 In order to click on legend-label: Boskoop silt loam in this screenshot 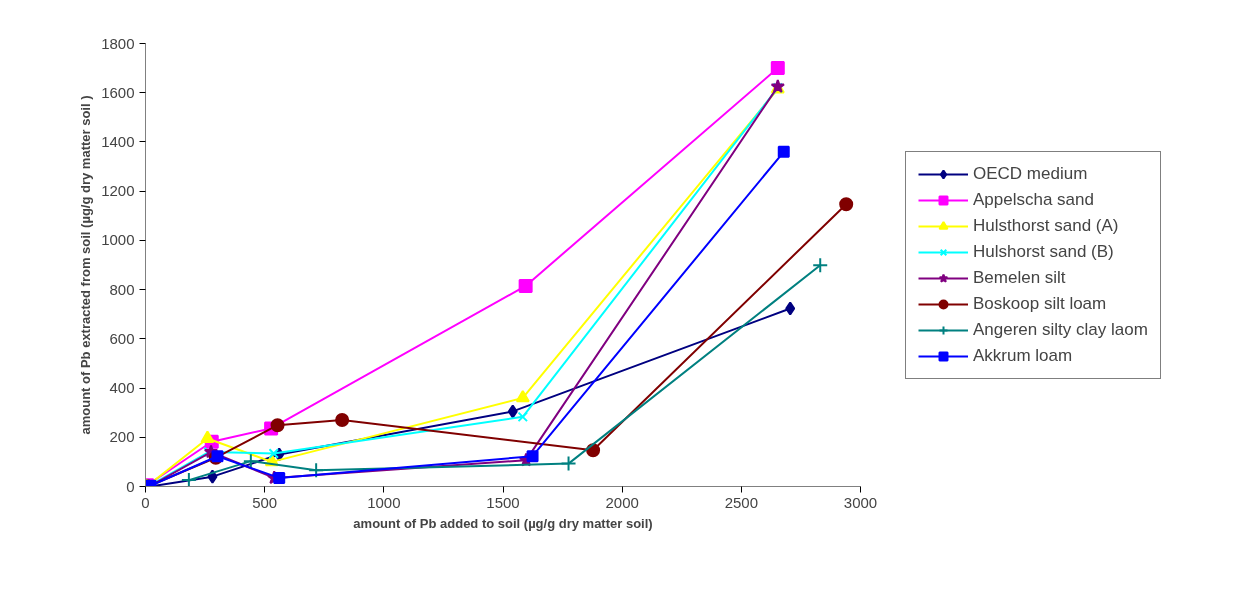, I will do `click(1040, 303)`.